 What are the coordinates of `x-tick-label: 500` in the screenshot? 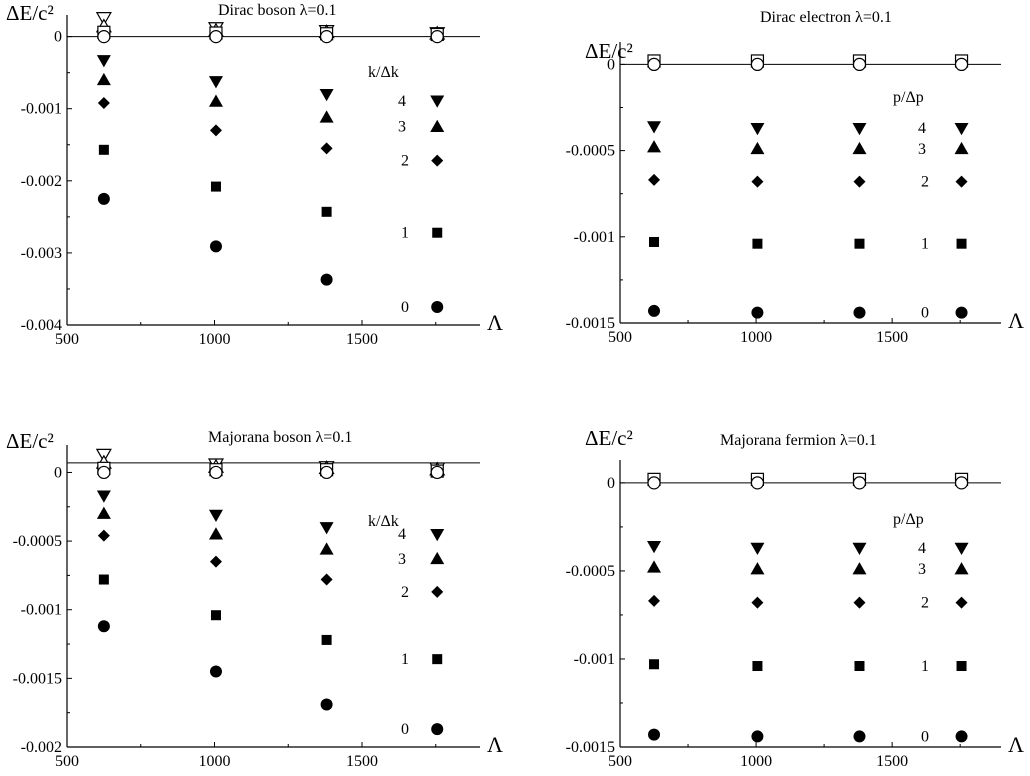 It's located at (620, 337).